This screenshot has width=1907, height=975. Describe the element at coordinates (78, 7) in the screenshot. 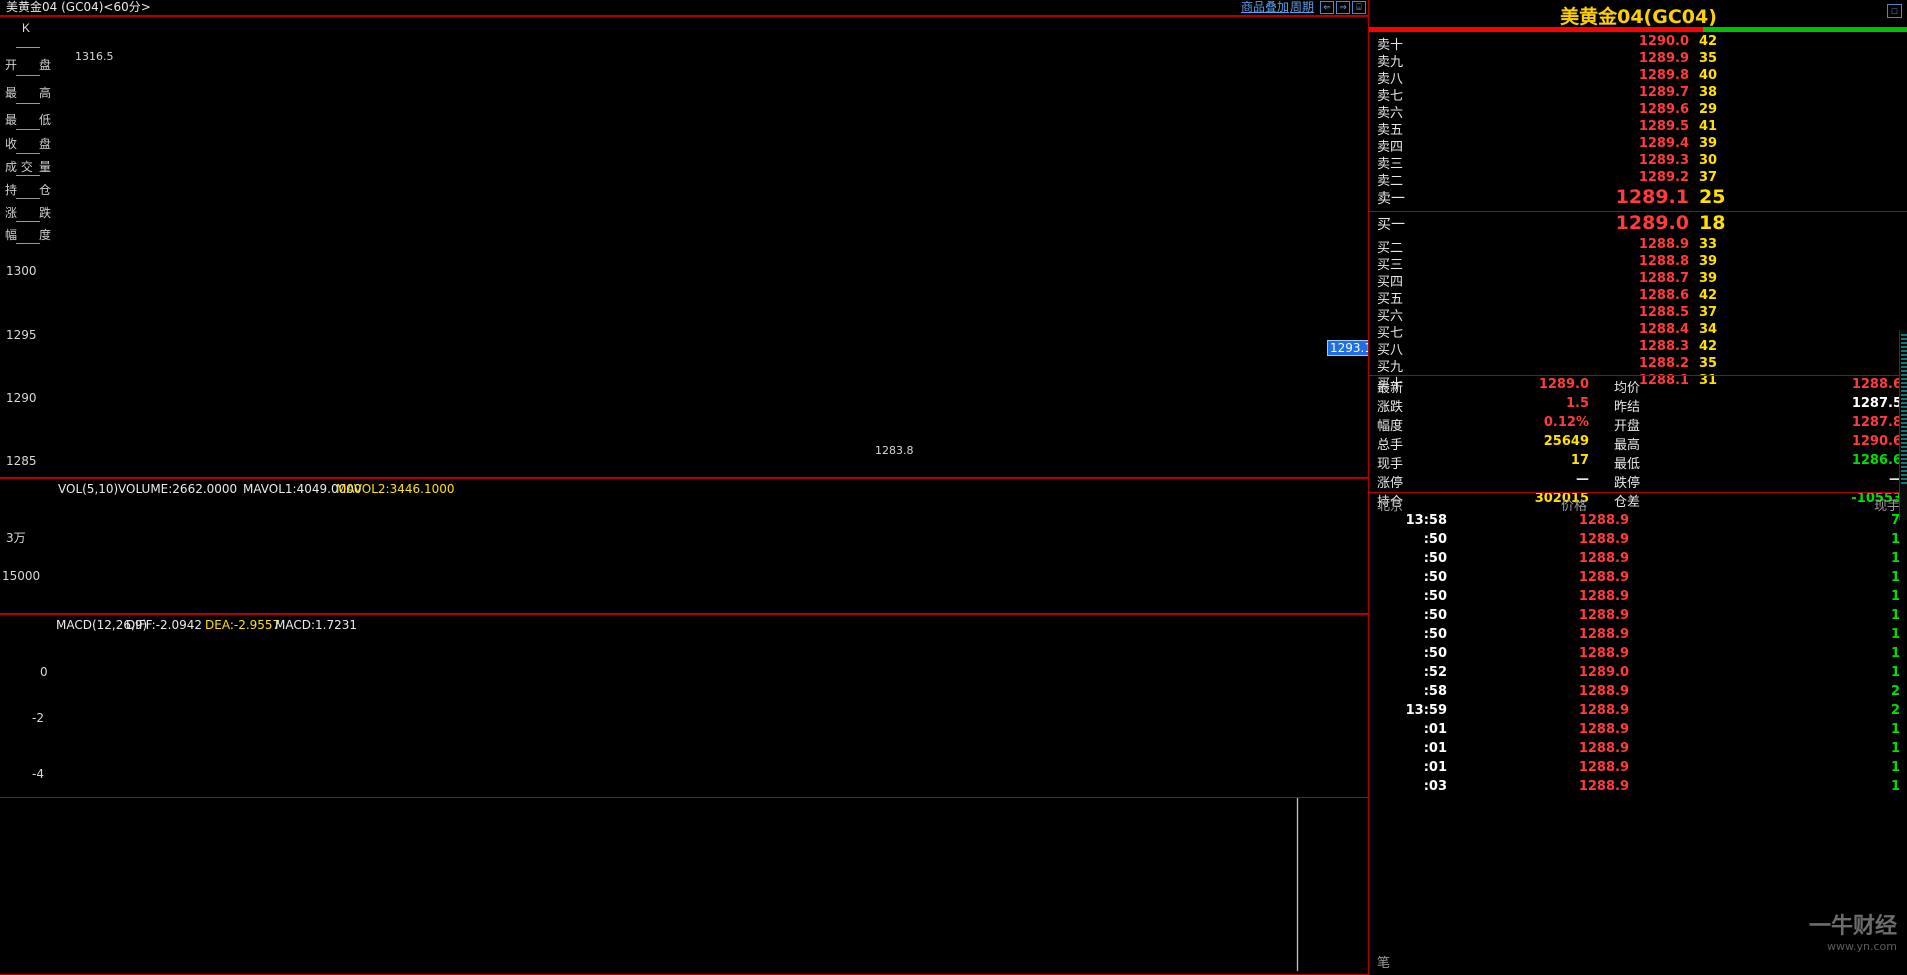

I see `chart-title: 美黄金04 (GC04)<60分>` at that location.